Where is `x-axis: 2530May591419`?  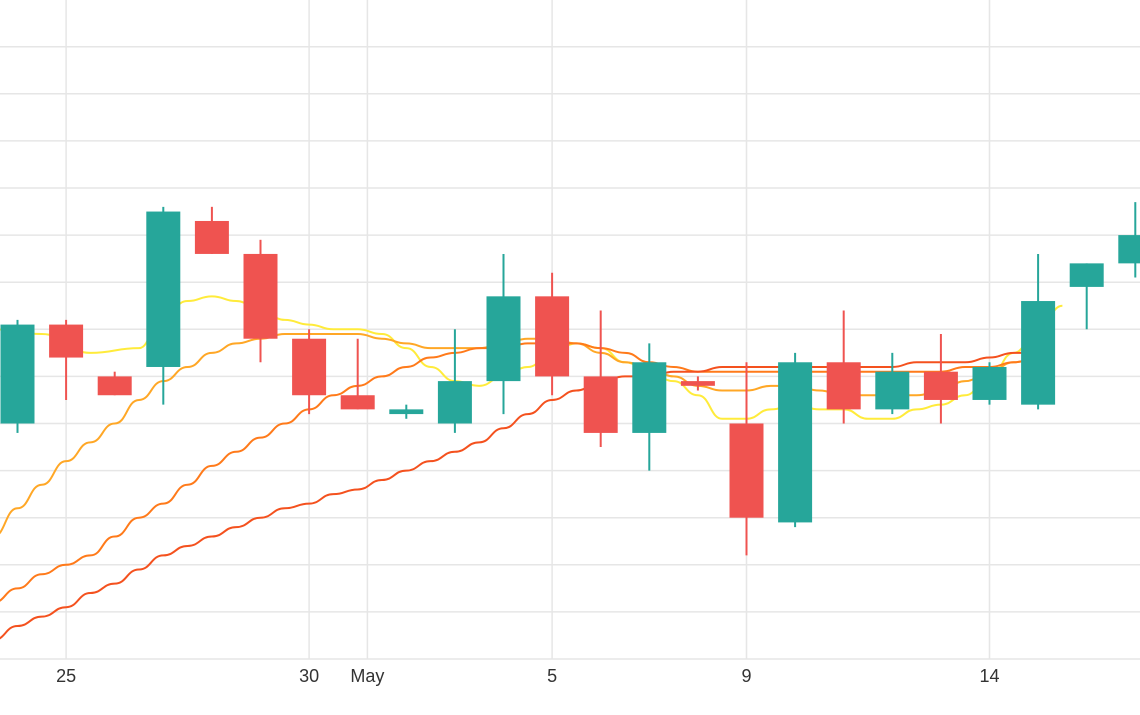 x-axis: 2530May591419 is located at coordinates (598, 676).